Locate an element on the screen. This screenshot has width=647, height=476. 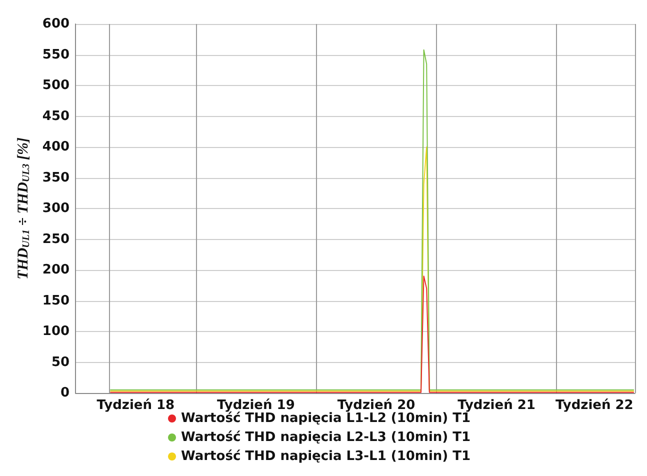
legend-label: Wartość THD napięcia L1-L2 (10min) T1 is located at coordinates (326, 418).